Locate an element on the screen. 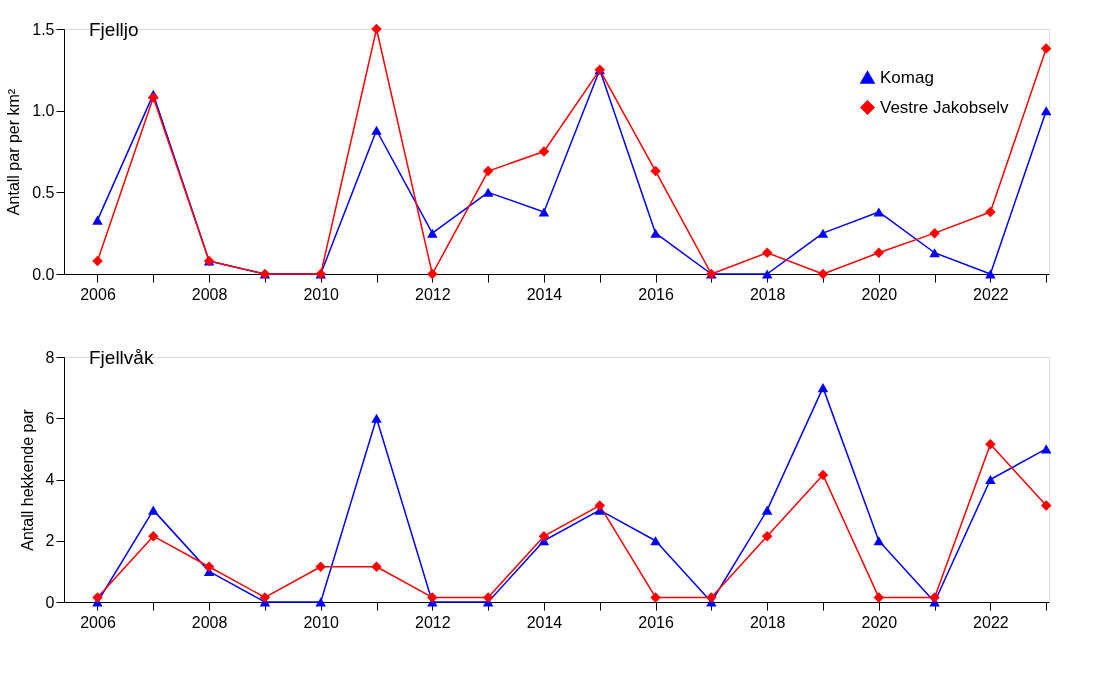 The image size is (1106, 696). y-tick-label: 8 is located at coordinates (50, 357).